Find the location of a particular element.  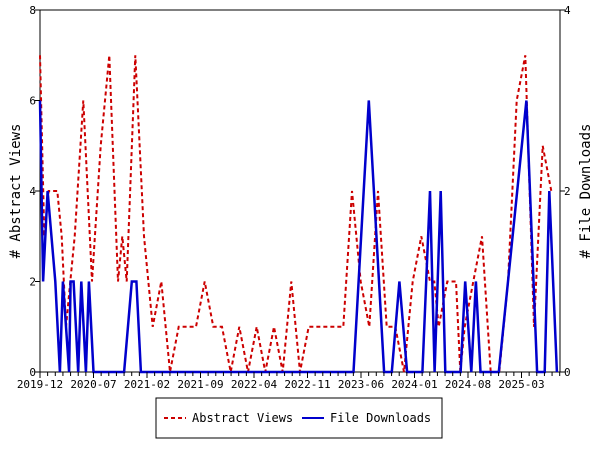

x-tick-label: 2022-04 is located at coordinates (254, 384).